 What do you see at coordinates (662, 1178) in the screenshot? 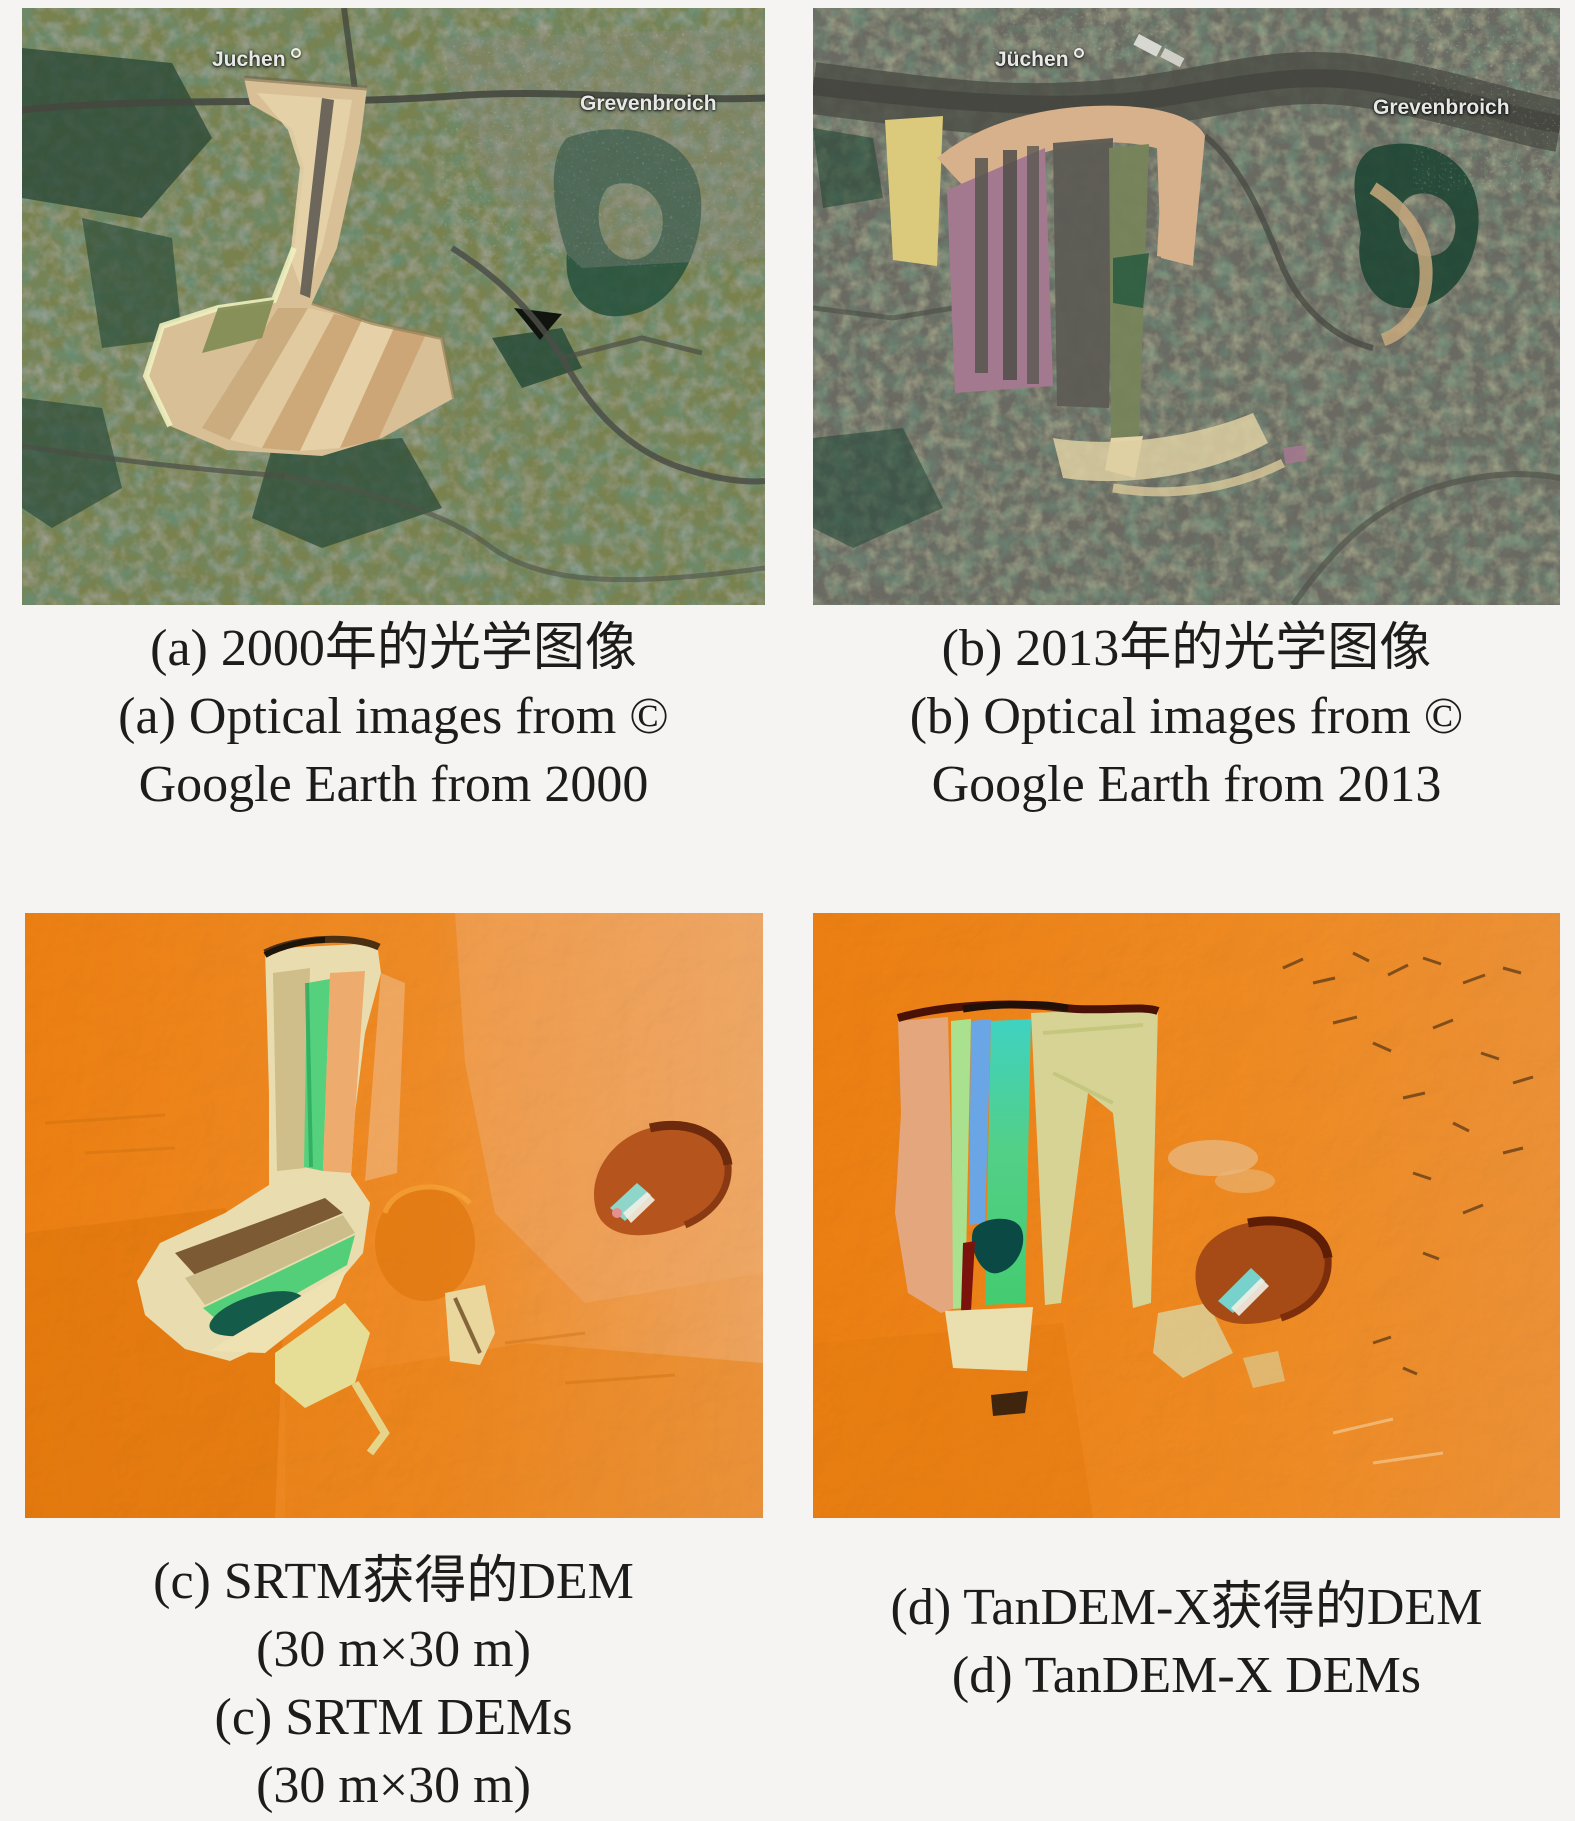
I see `srtm-spoil-hill` at bounding box center [662, 1178].